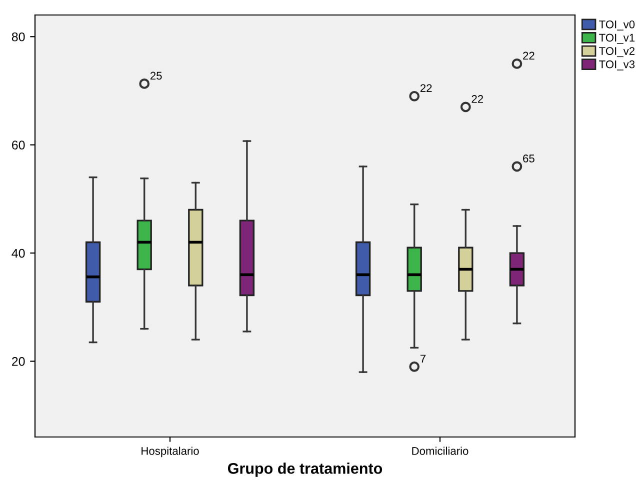 Image resolution: width=642 pixels, height=481 pixels. What do you see at coordinates (617, 25) in the screenshot?
I see `legend-label: TOI_v0` at bounding box center [617, 25].